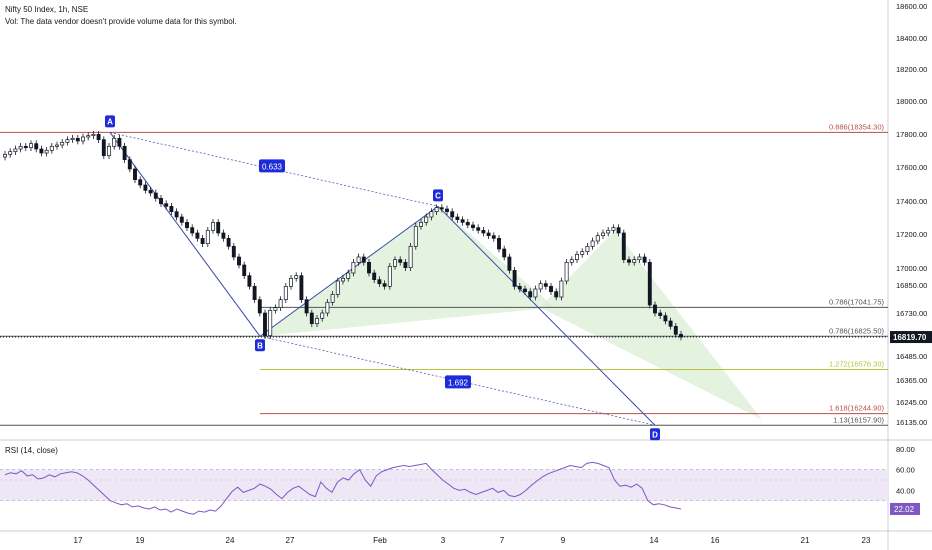  I want to click on rsi-axis-tick: 40.00, so click(905, 490).